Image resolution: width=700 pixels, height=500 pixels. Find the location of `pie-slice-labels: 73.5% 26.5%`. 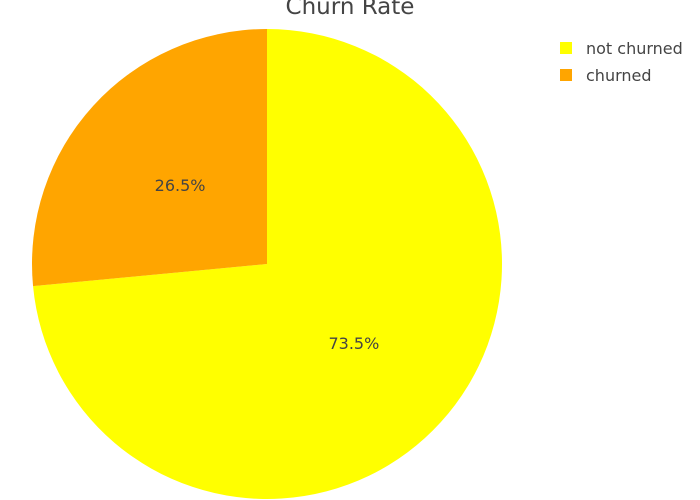

pie-slice-labels: 73.5% 26.5% is located at coordinates (267, 264).